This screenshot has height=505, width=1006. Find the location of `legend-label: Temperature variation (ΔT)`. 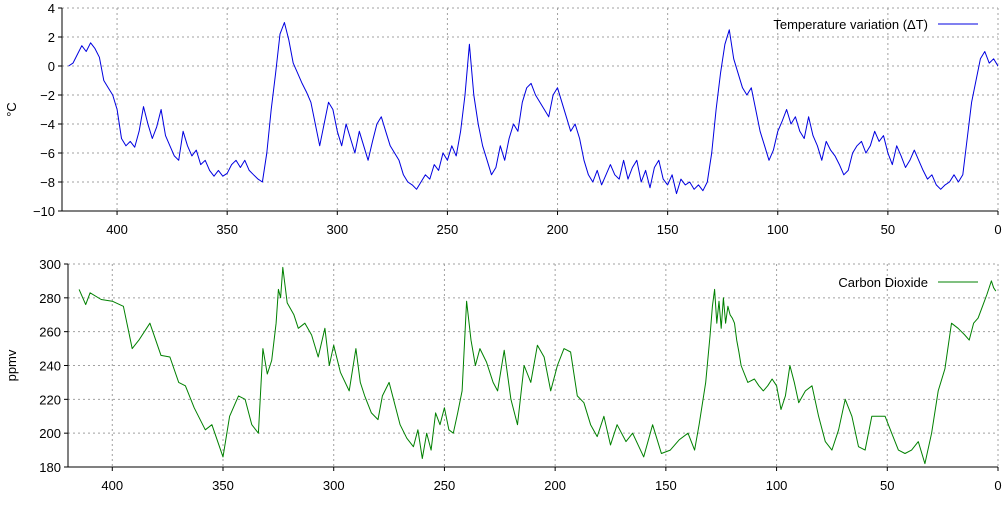

legend-label: Temperature variation (ΔT) is located at coordinates (850, 24).